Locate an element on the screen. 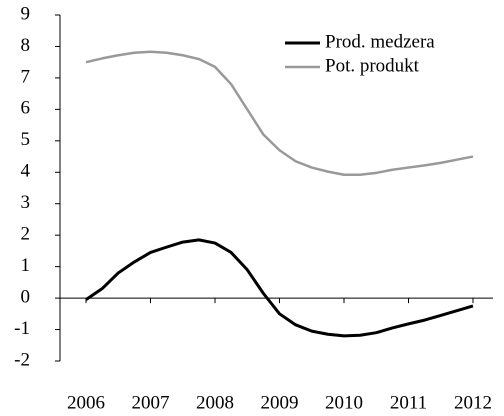 This screenshot has width=504, height=416. legend-label: Prod. medzera is located at coordinates (380, 41).